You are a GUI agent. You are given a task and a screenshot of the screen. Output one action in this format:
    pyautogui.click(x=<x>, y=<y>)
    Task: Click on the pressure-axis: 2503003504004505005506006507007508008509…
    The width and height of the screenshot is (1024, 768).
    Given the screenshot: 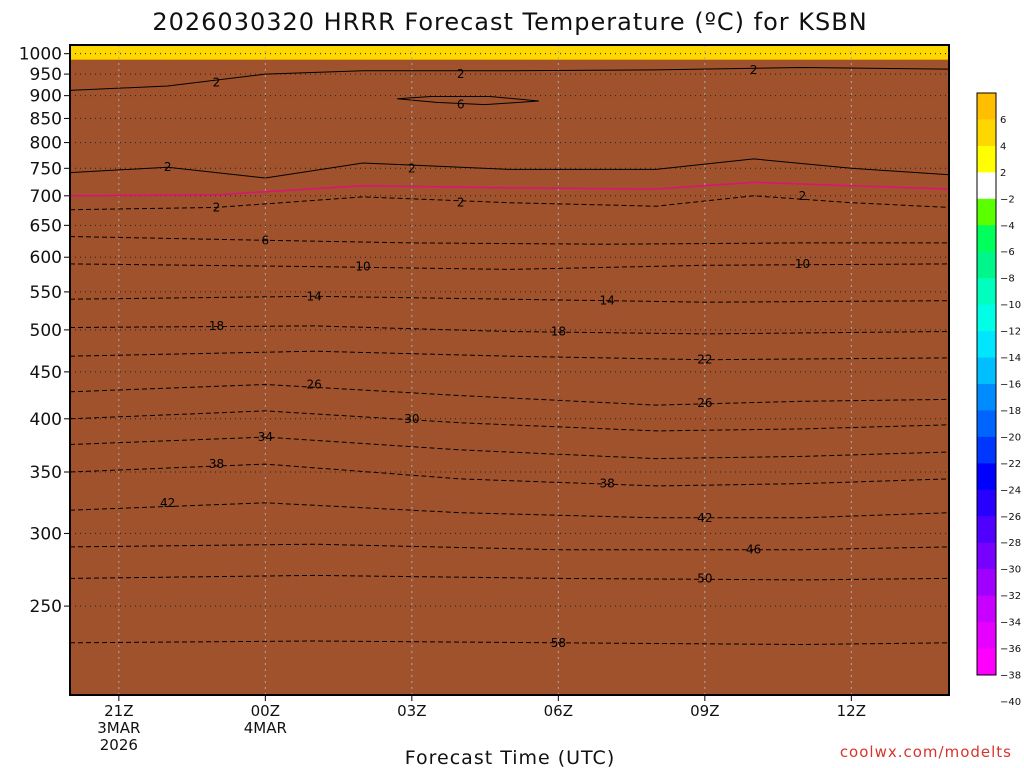 What is the action you would take?
    pyautogui.click(x=44, y=331)
    